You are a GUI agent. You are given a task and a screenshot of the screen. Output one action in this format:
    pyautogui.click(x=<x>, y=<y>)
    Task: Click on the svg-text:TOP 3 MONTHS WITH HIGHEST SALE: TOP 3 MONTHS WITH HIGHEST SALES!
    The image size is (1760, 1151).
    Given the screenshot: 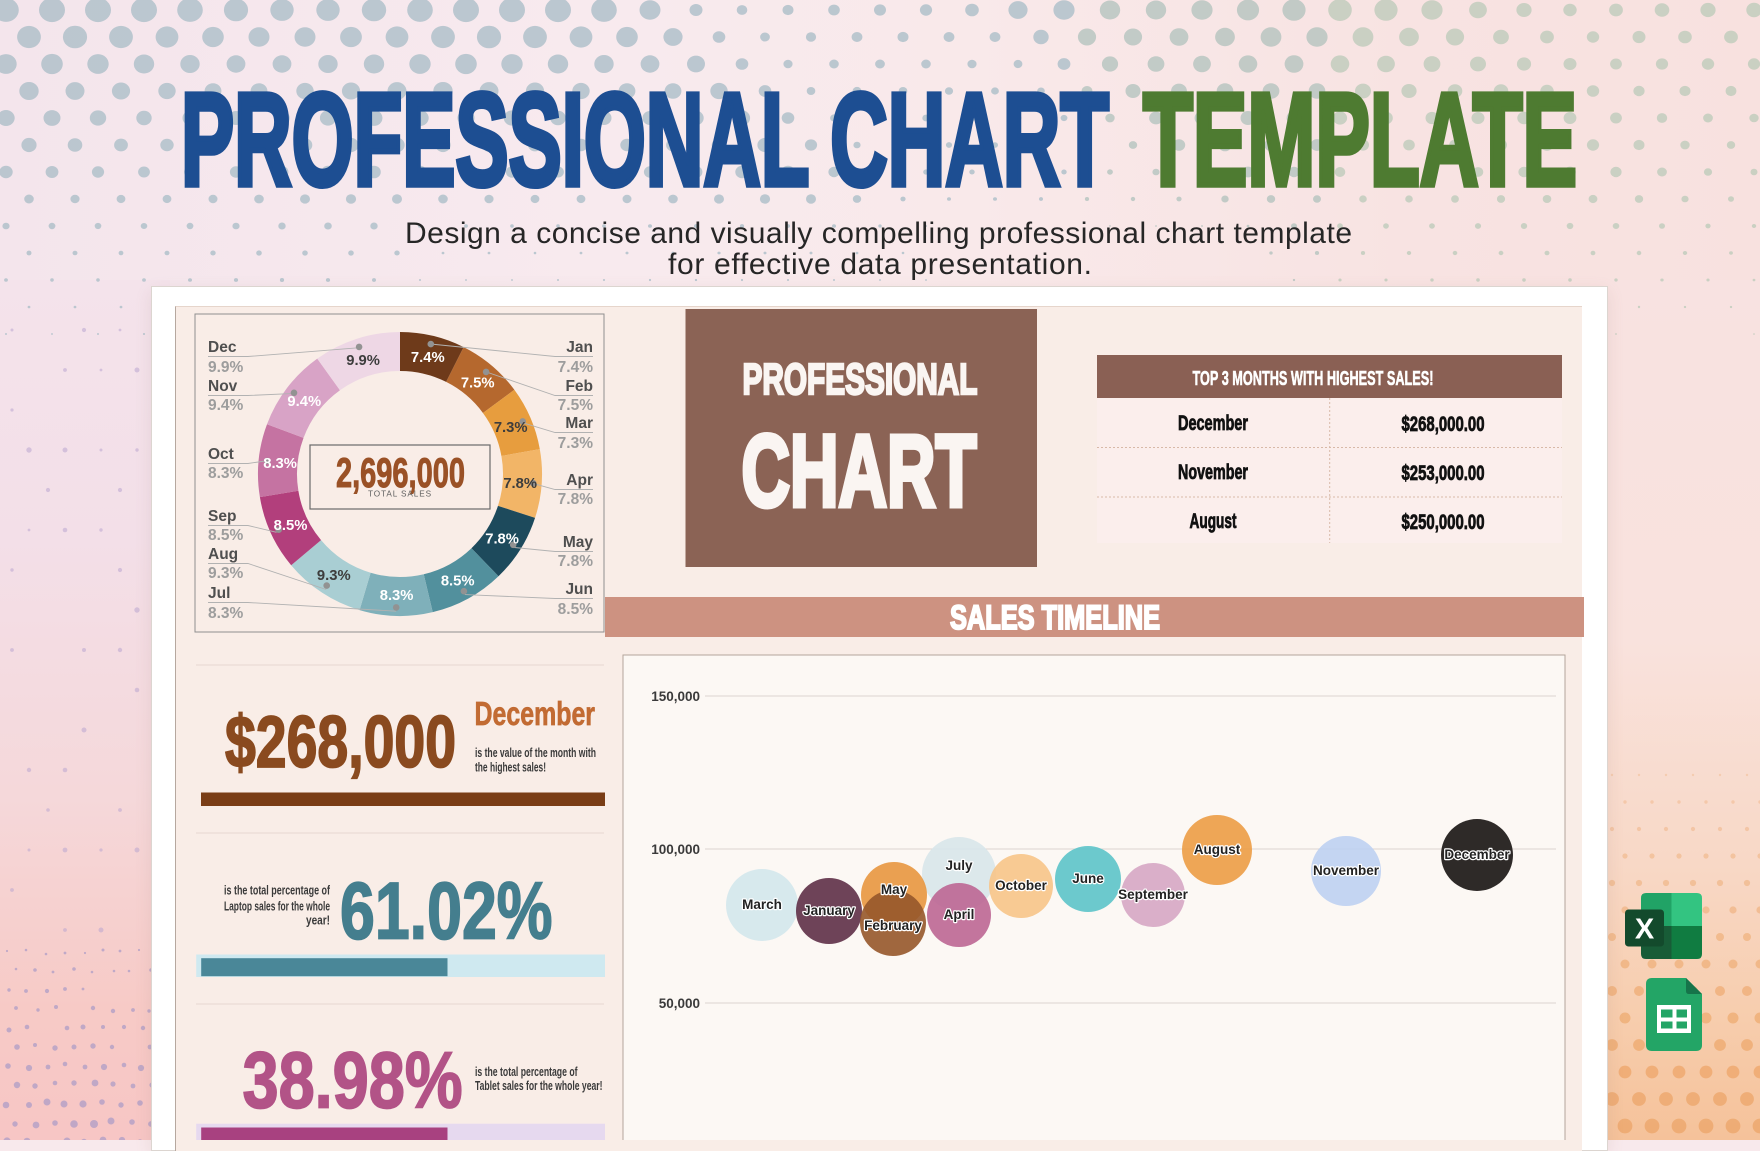 What is the action you would take?
    pyautogui.click(x=1313, y=379)
    